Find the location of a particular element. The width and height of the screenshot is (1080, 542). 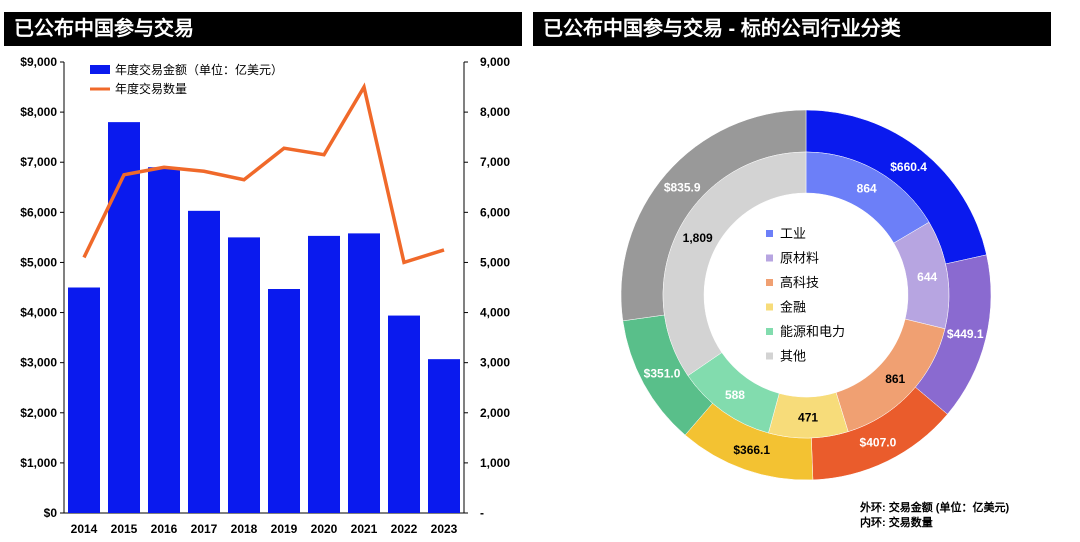

outer-label-工业: $660.4 is located at coordinates (908, 167).